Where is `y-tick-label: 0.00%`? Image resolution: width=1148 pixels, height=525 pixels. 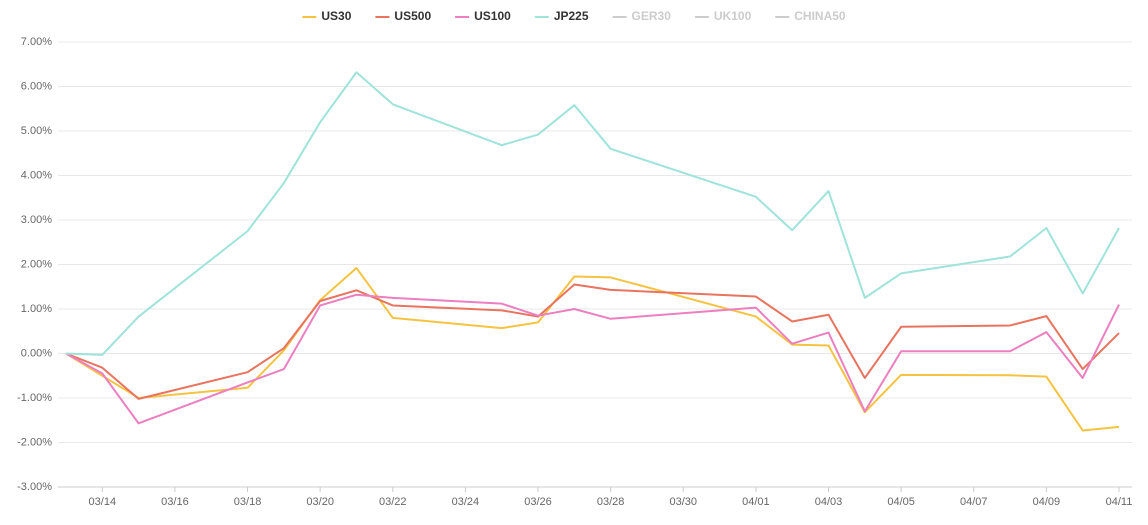 y-tick-label: 0.00% is located at coordinates (36, 353).